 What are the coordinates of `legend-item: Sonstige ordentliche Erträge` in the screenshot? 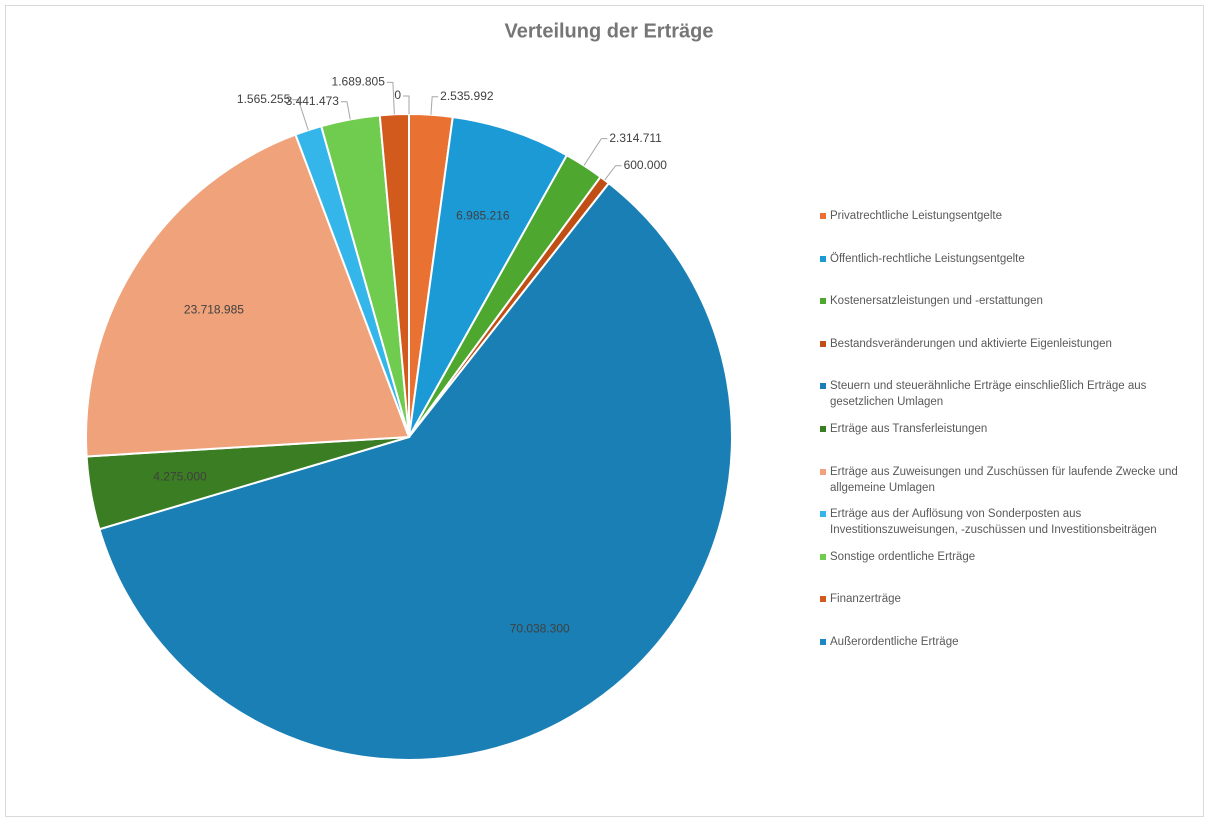 It's located at (1010, 557).